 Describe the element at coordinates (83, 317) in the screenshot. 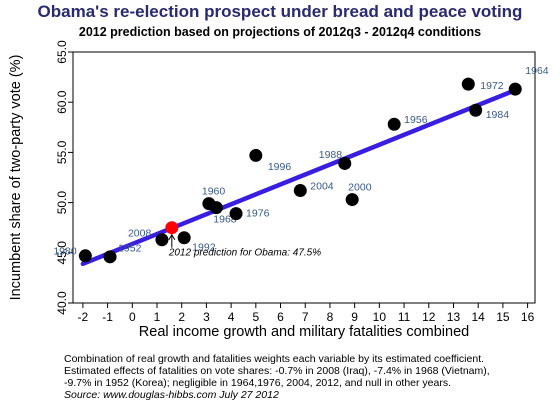

I see `x-tick-label: -2` at that location.